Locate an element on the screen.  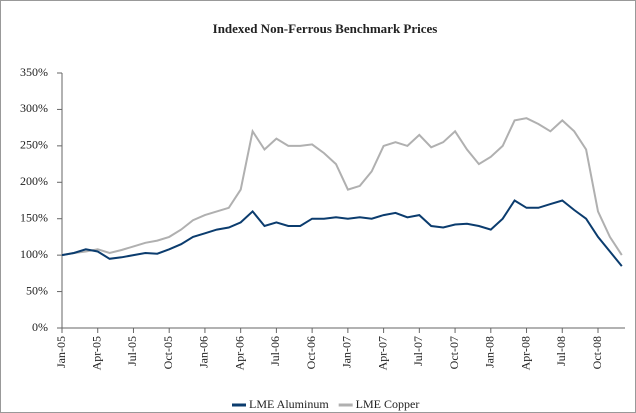
y-tick-label: 0% is located at coordinates (40, 327).